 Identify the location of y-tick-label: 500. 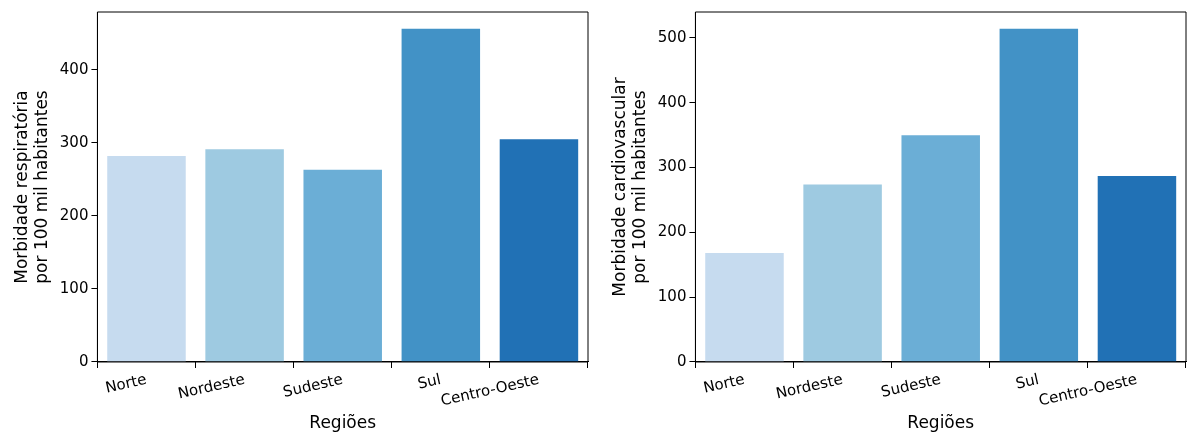
(672, 36).